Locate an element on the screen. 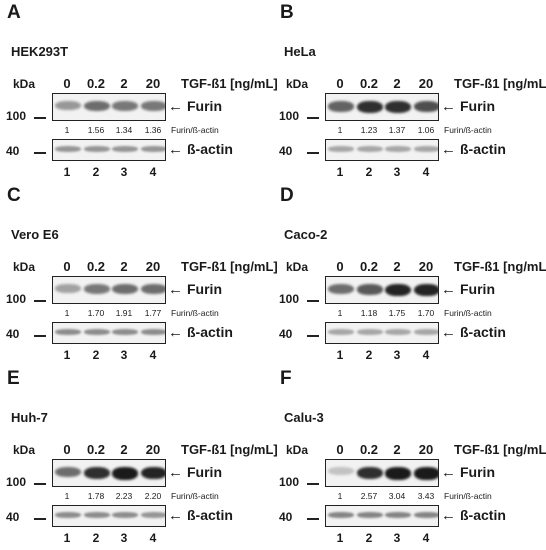 The width and height of the screenshot is (546, 550). cell-line-name: Huh-7 is located at coordinates (29, 417).